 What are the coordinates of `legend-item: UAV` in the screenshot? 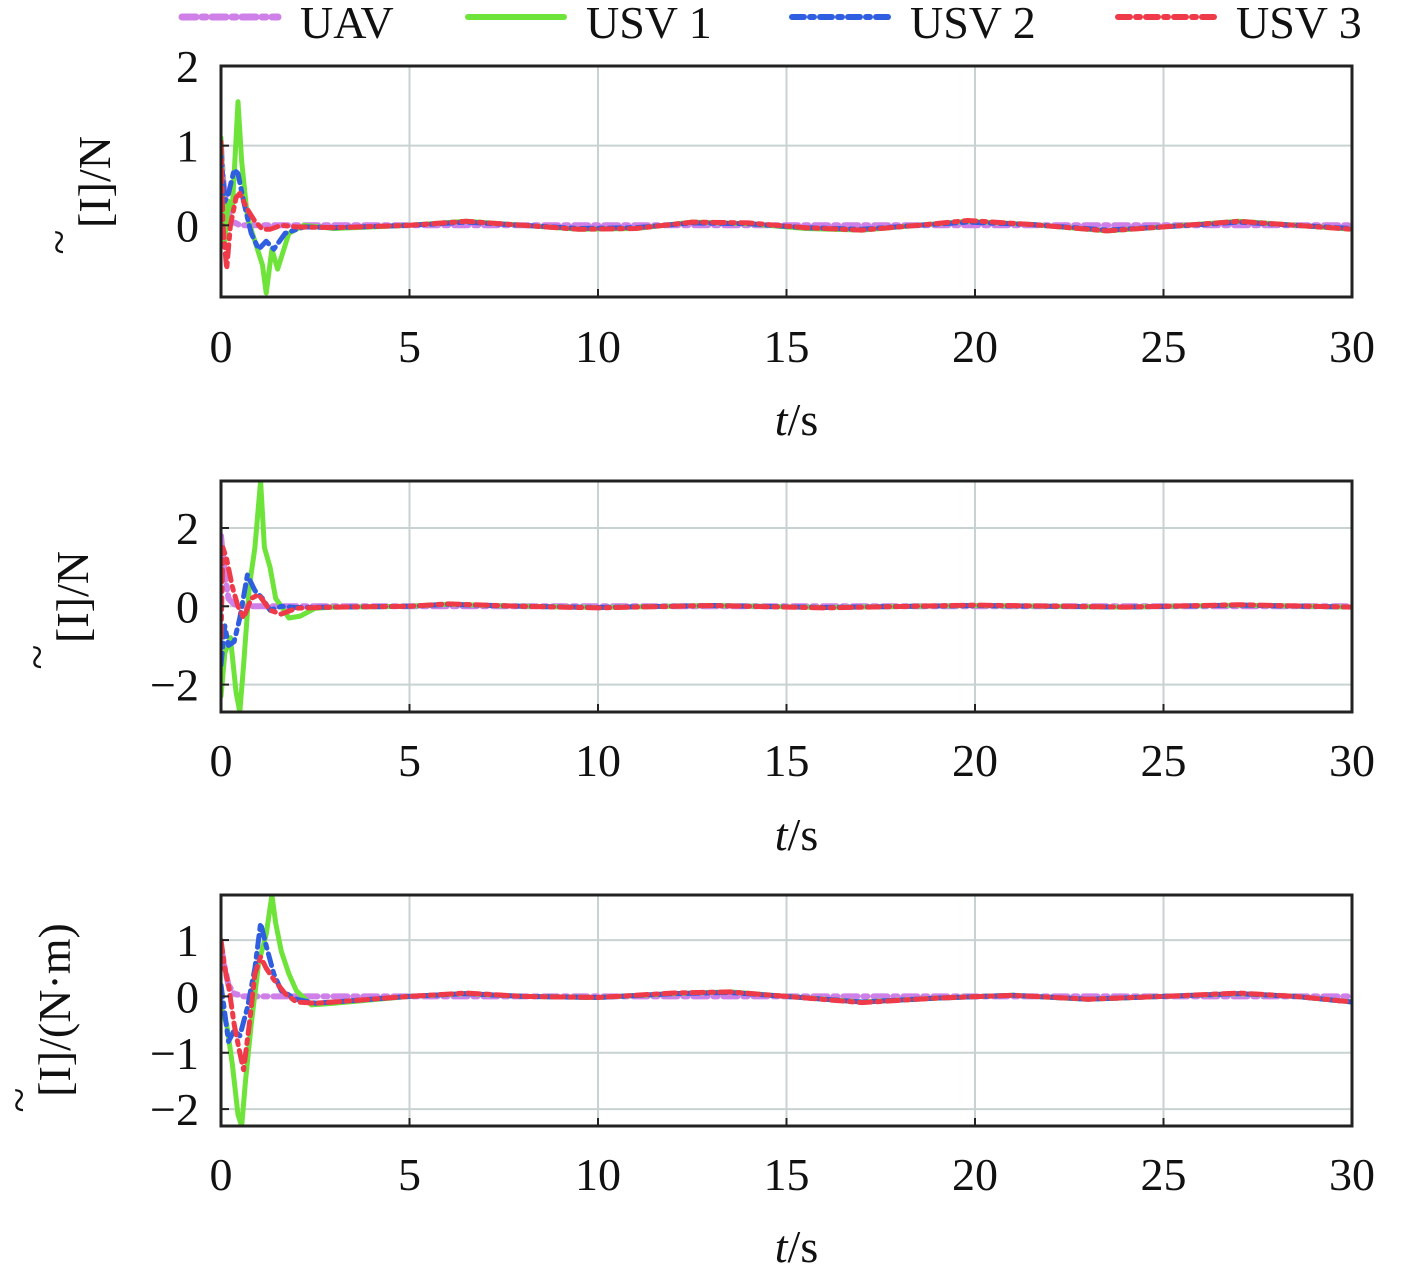 It's located at (286, 24).